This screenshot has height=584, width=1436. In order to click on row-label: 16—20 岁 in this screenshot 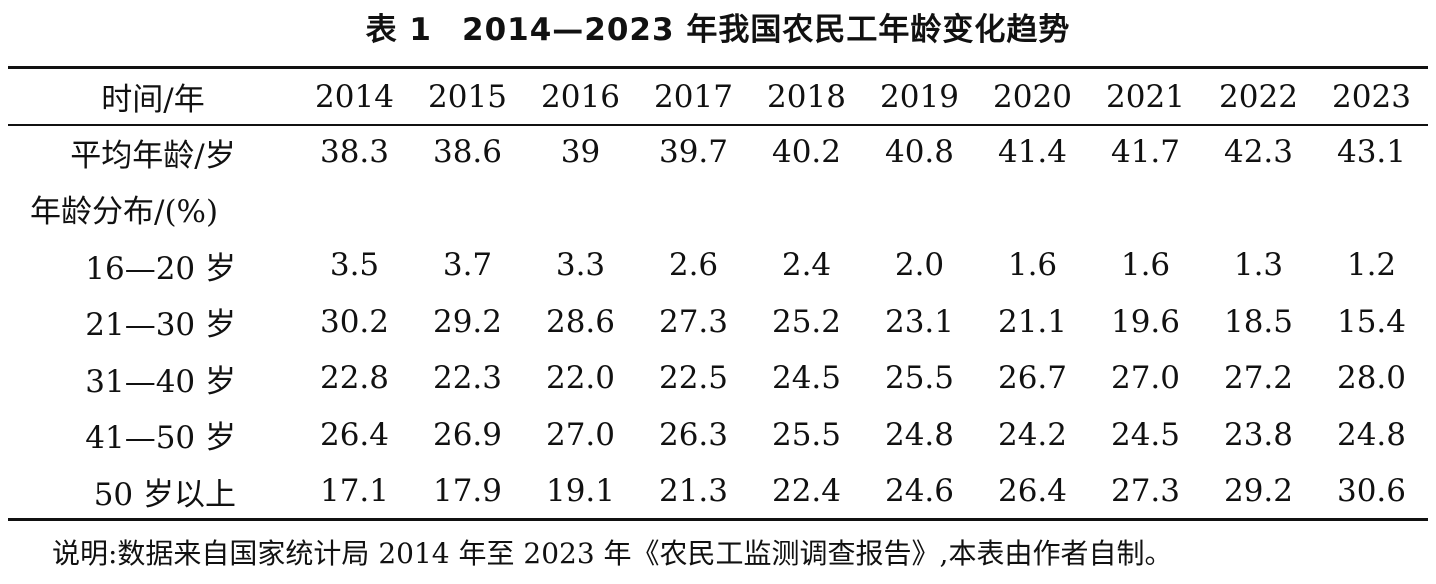, I will do `click(160, 268)`.